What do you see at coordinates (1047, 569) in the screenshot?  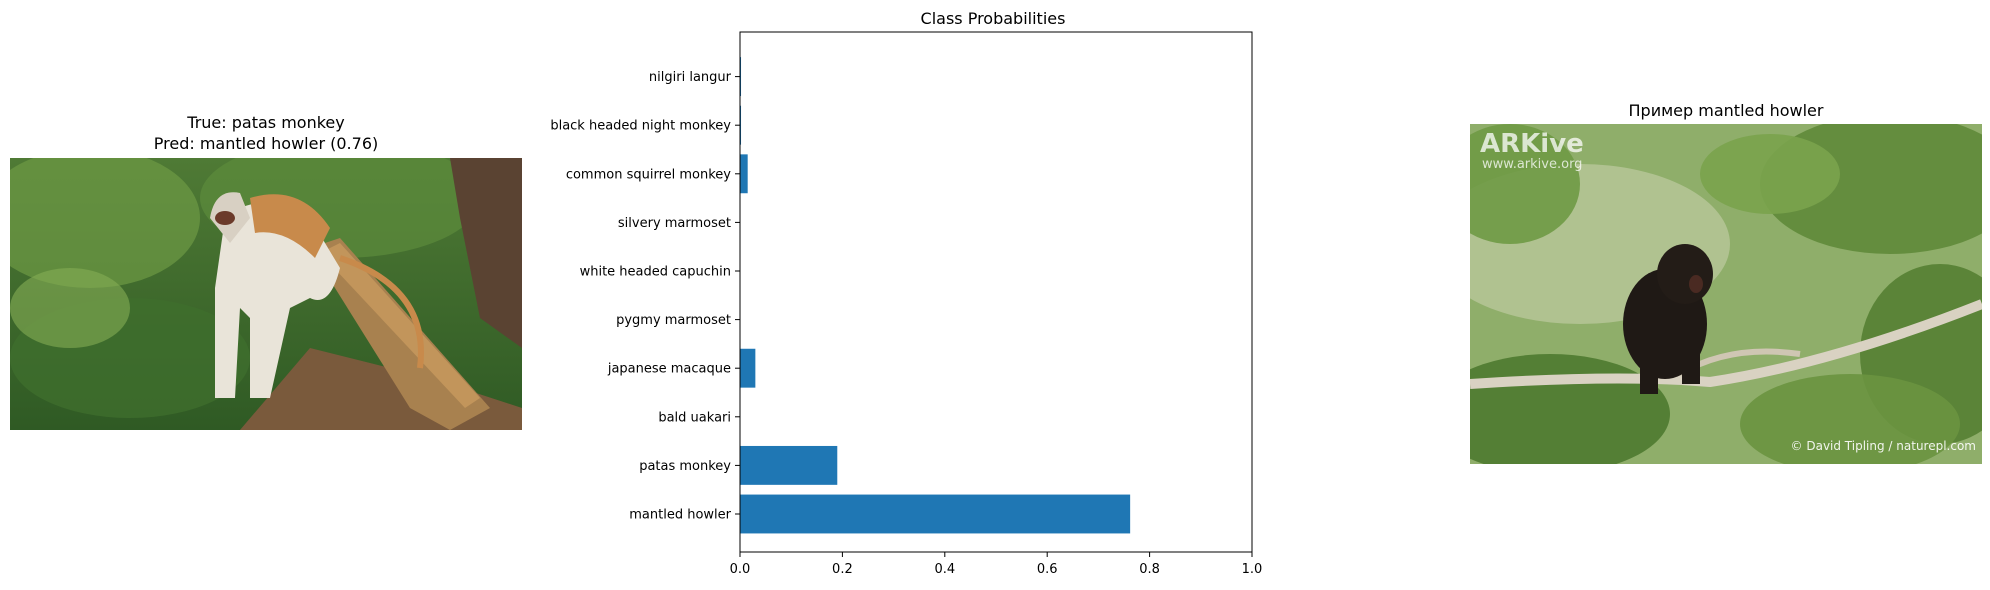 I see `x-tick-label: 0.6` at bounding box center [1047, 569].